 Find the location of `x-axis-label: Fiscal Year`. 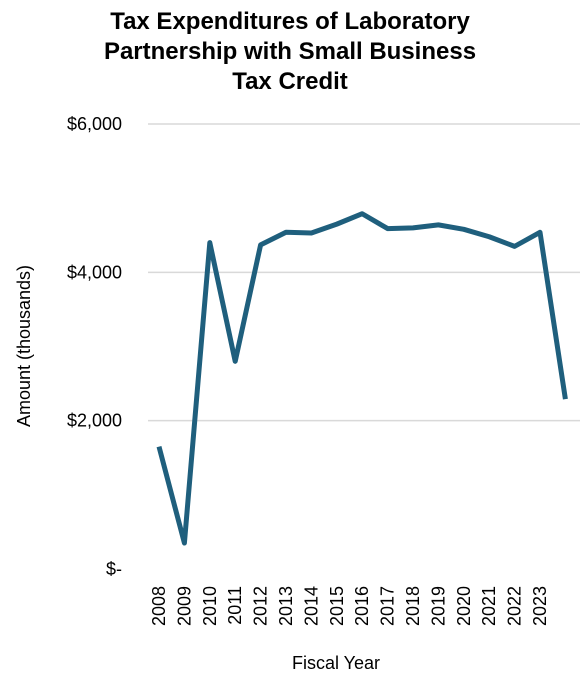

x-axis-label: Fiscal Year is located at coordinates (336, 663).